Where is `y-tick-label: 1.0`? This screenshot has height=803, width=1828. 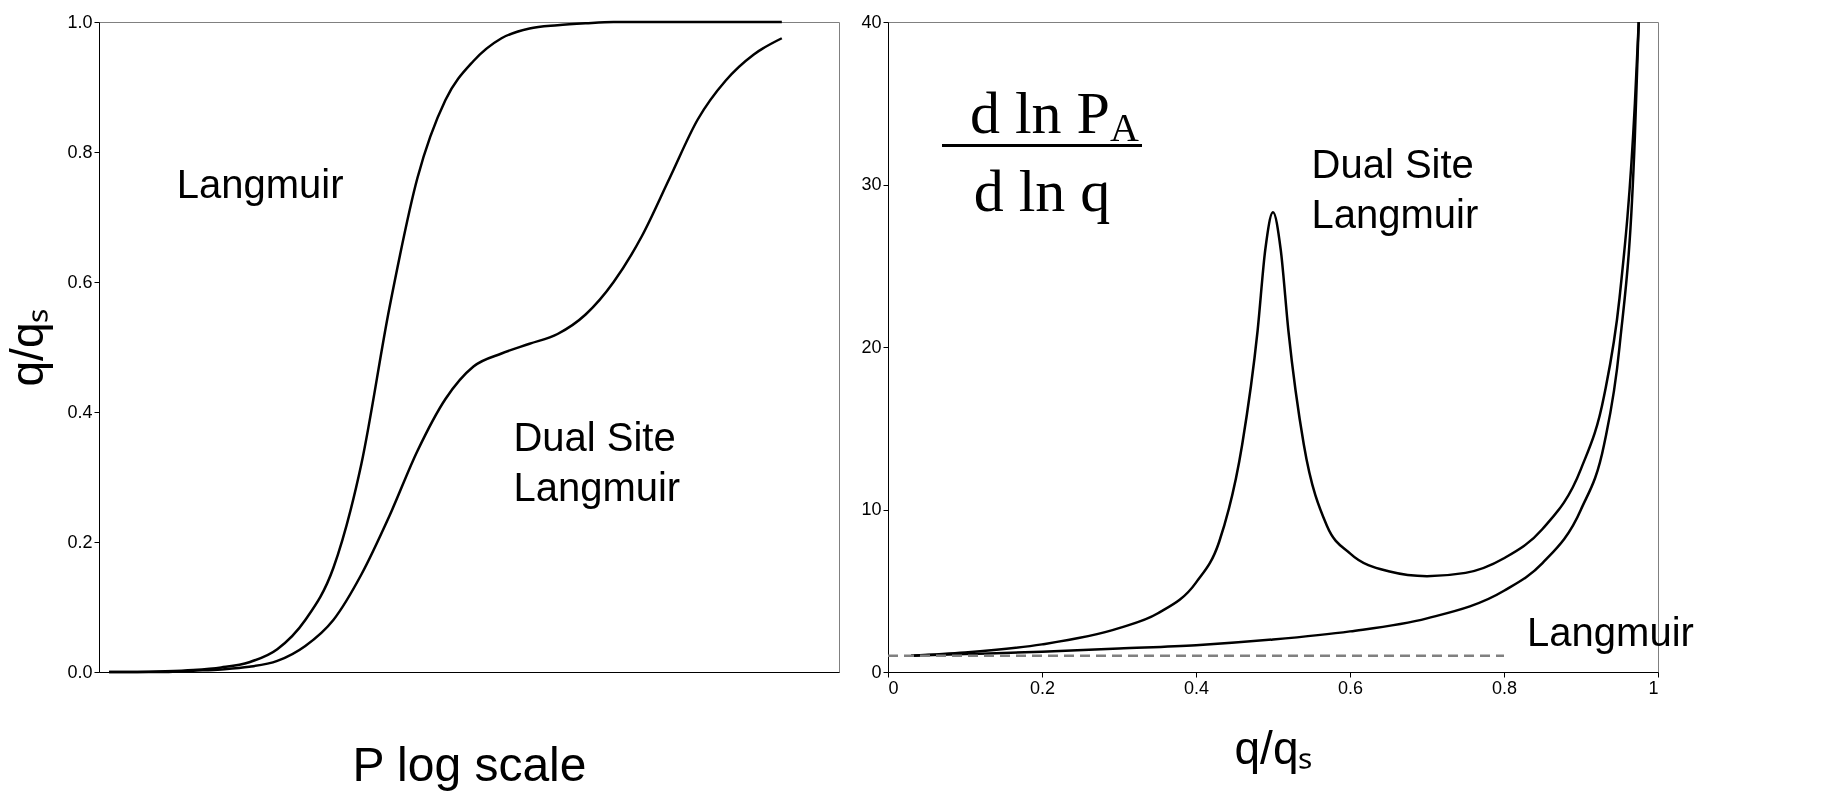
y-tick-label: 1.0 is located at coordinates (80, 21).